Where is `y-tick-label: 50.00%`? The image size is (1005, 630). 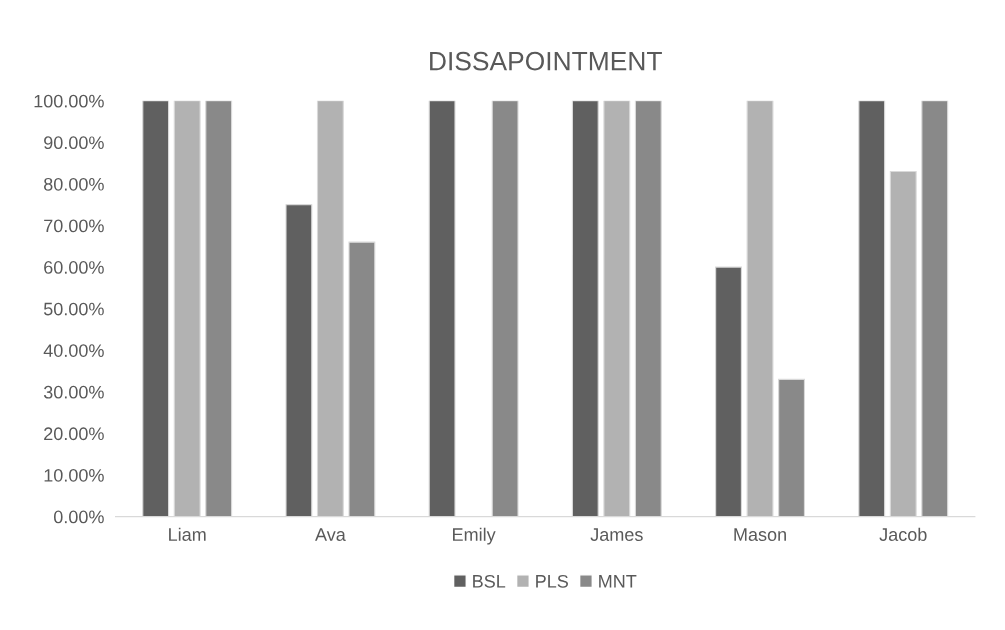
y-tick-label: 50.00% is located at coordinates (73, 309).